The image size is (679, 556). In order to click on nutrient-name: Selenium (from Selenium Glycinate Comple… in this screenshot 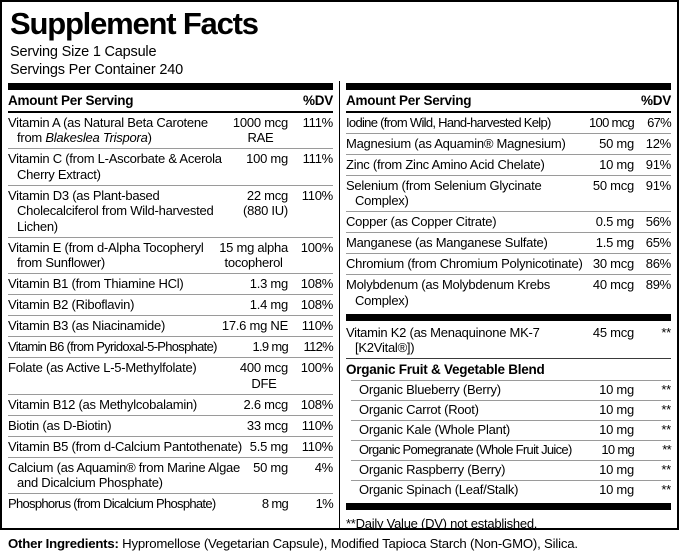, I will do `click(444, 193)`.